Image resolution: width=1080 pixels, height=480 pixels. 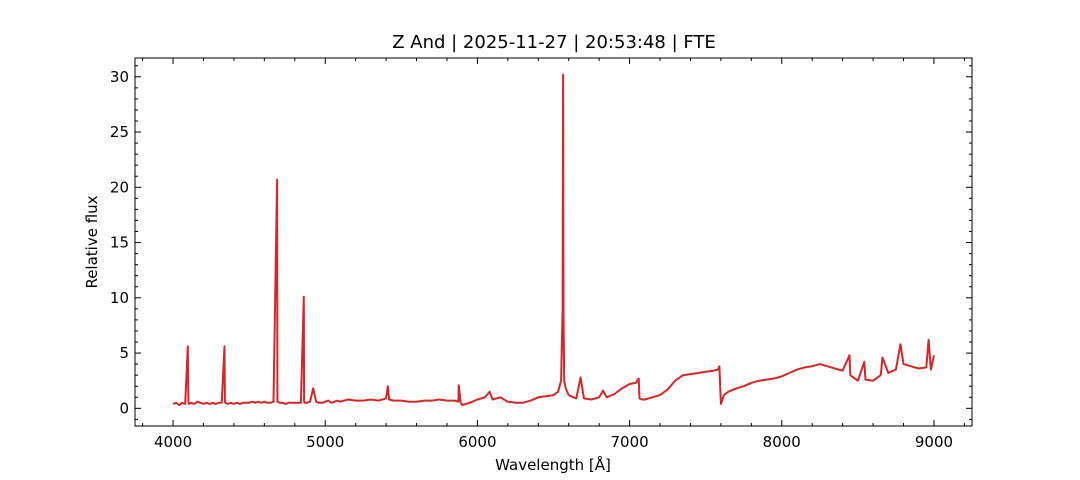 I want to click on x-tick-label: 8000, so click(x=782, y=442).